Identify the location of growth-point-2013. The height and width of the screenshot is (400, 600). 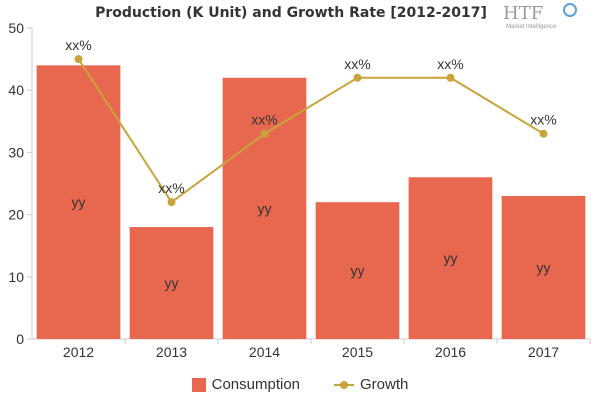
(171, 202).